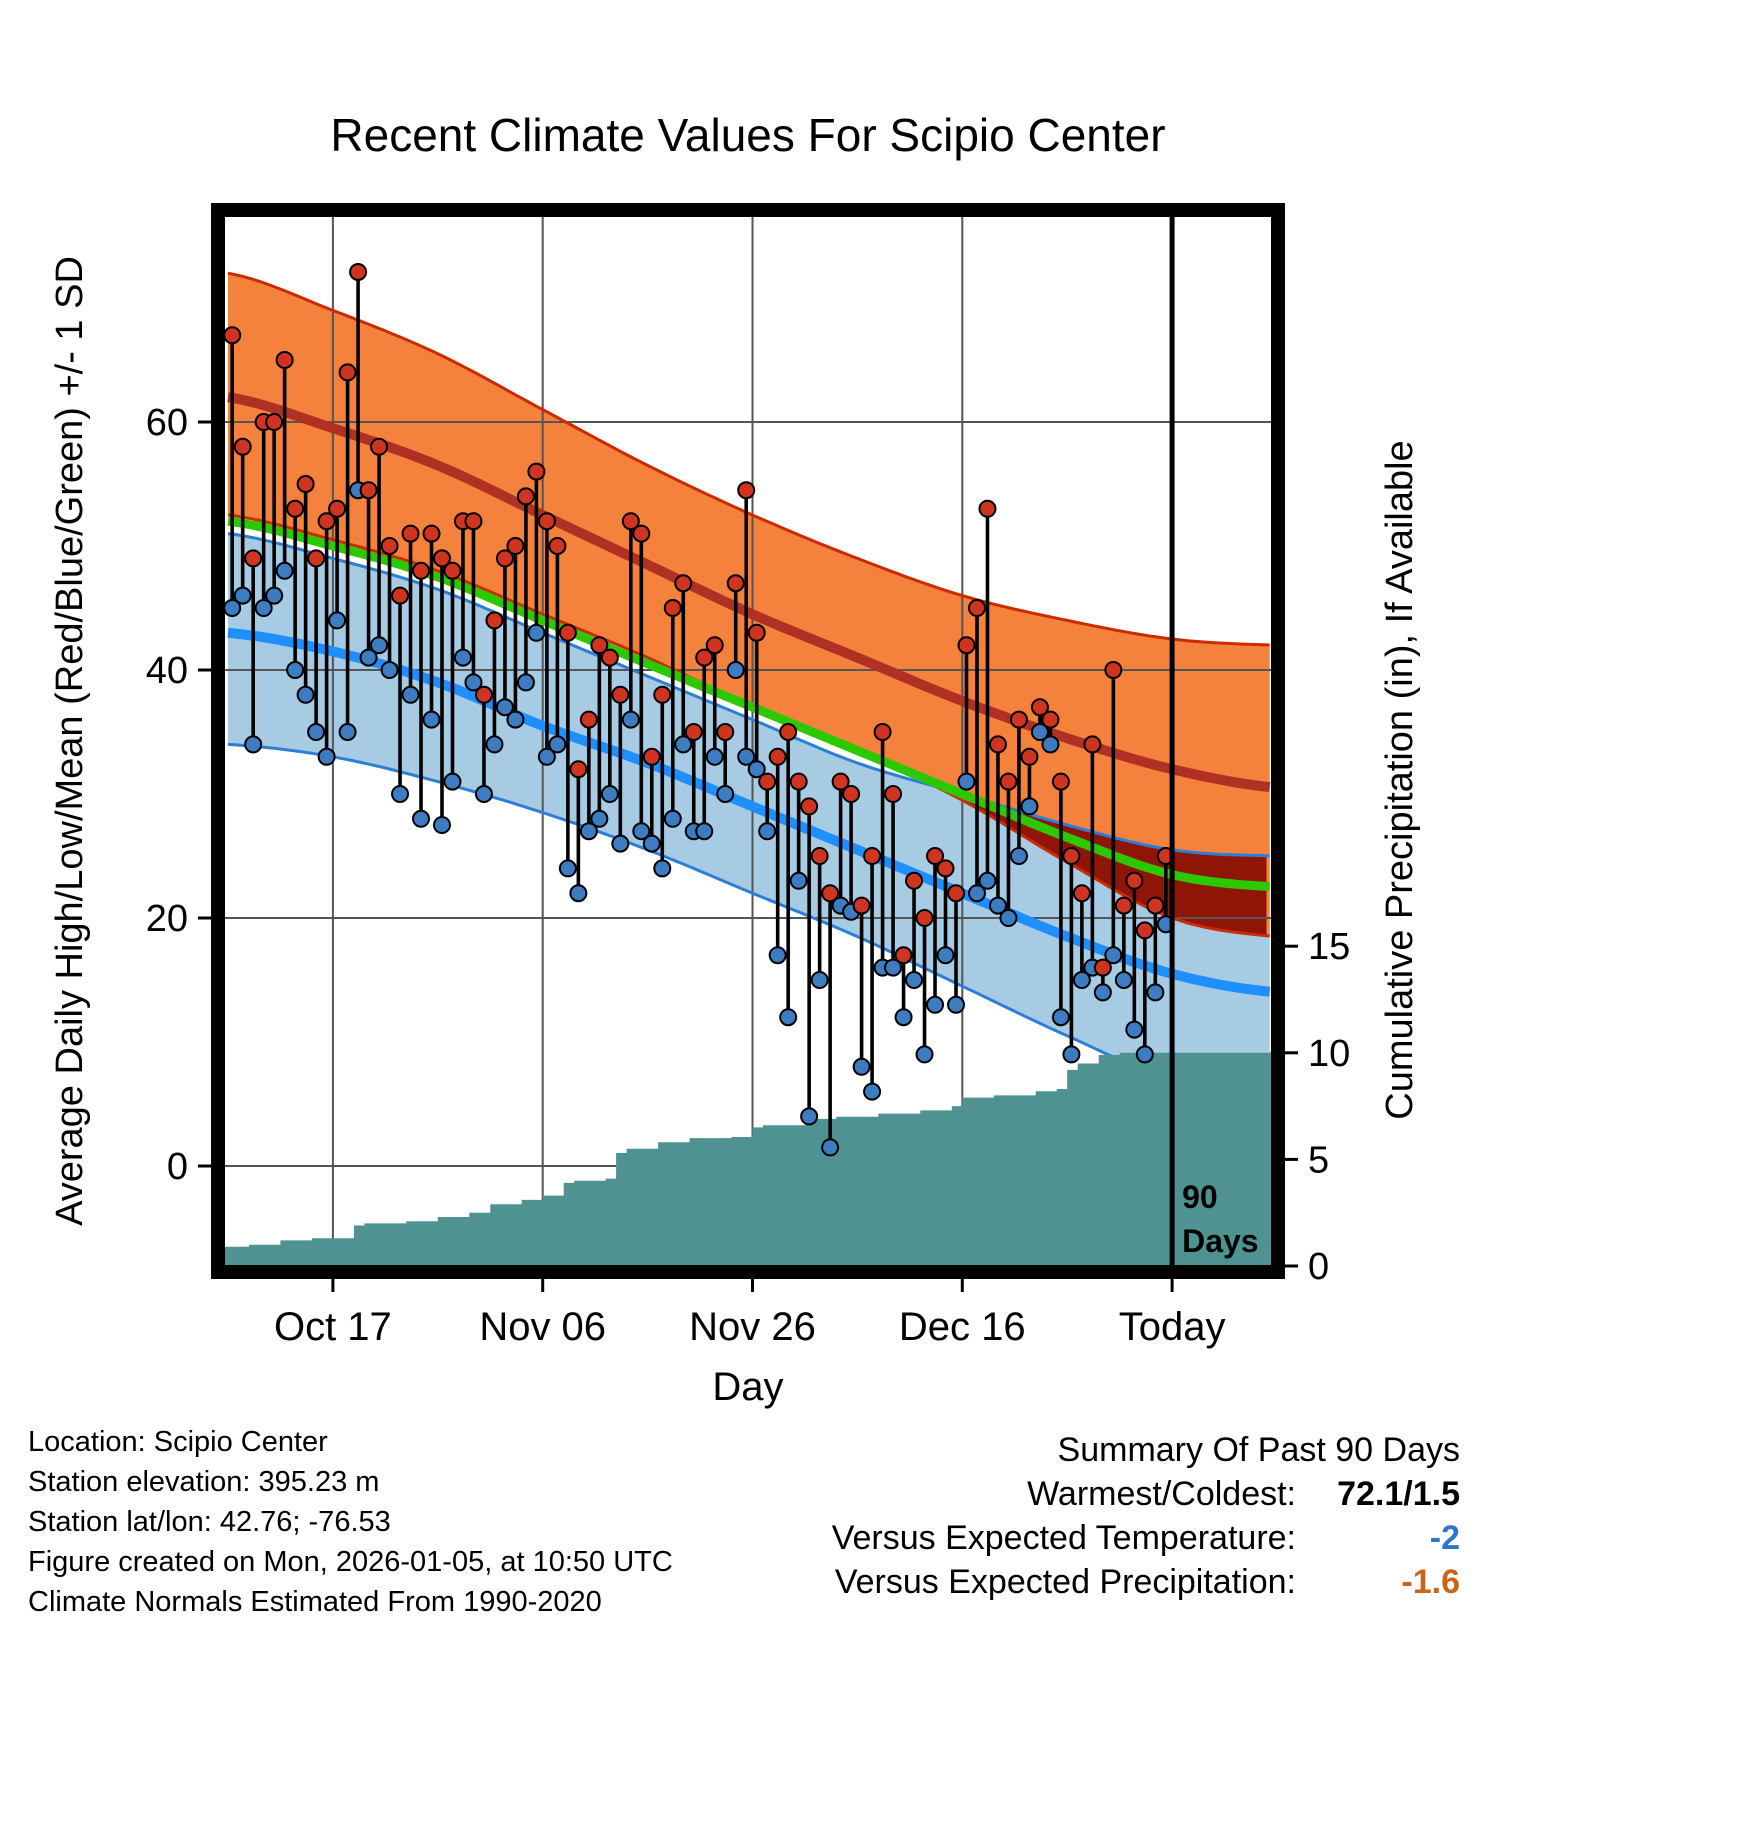 Image resolution: width=1748 pixels, height=1828 pixels. Describe the element at coordinates (747, 1387) in the screenshot. I see `x-axis-label: Day` at that location.